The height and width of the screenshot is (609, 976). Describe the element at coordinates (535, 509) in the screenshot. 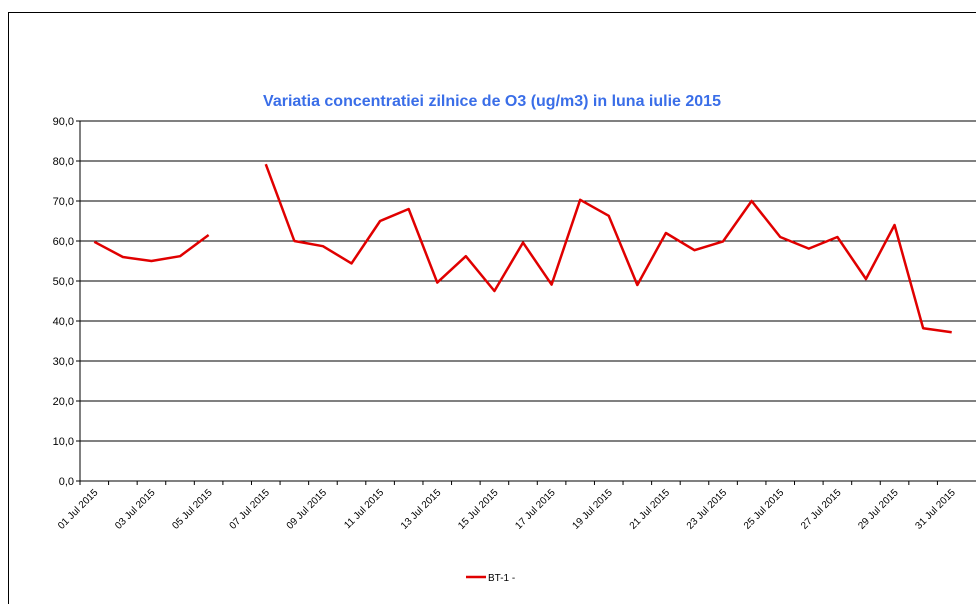

I see `x-tick-label: 17 Jul 2015` at that location.